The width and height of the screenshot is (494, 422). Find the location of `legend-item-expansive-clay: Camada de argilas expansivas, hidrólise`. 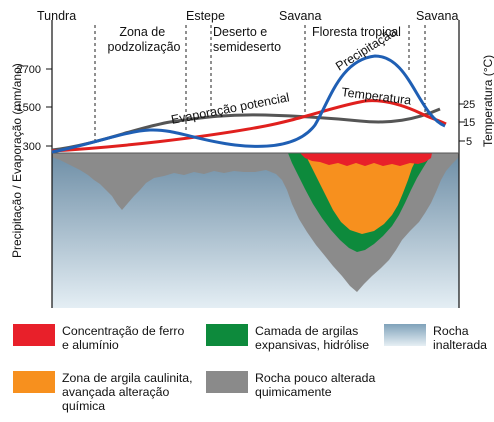

legend-item-expansive-clay: Camada de argilas expansivas, hidrólise is located at coordinates (287, 338).